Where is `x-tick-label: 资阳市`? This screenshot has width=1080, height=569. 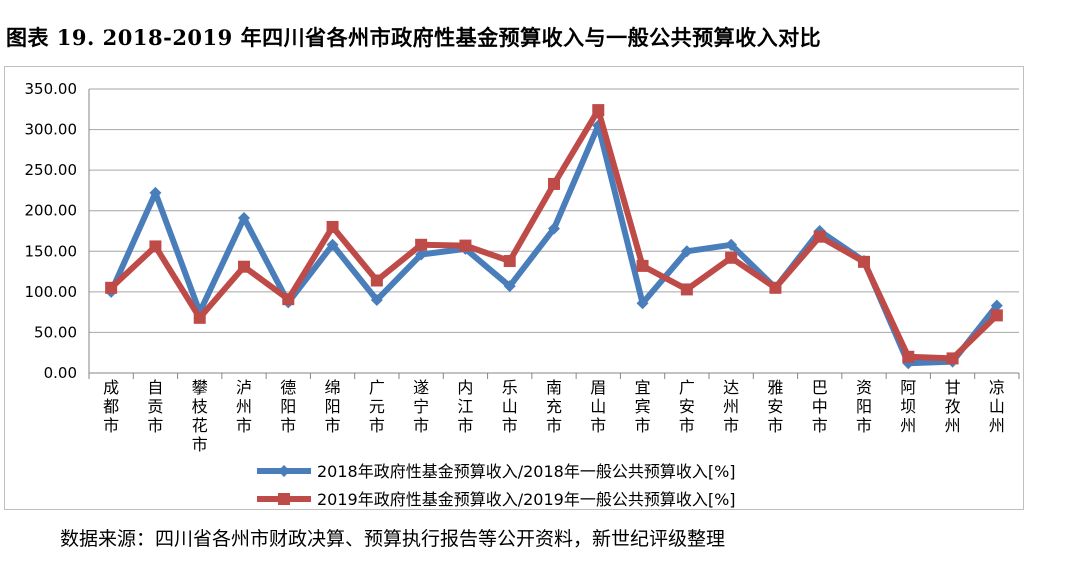 x-tick-label: 资阳市 is located at coordinates (864, 406).